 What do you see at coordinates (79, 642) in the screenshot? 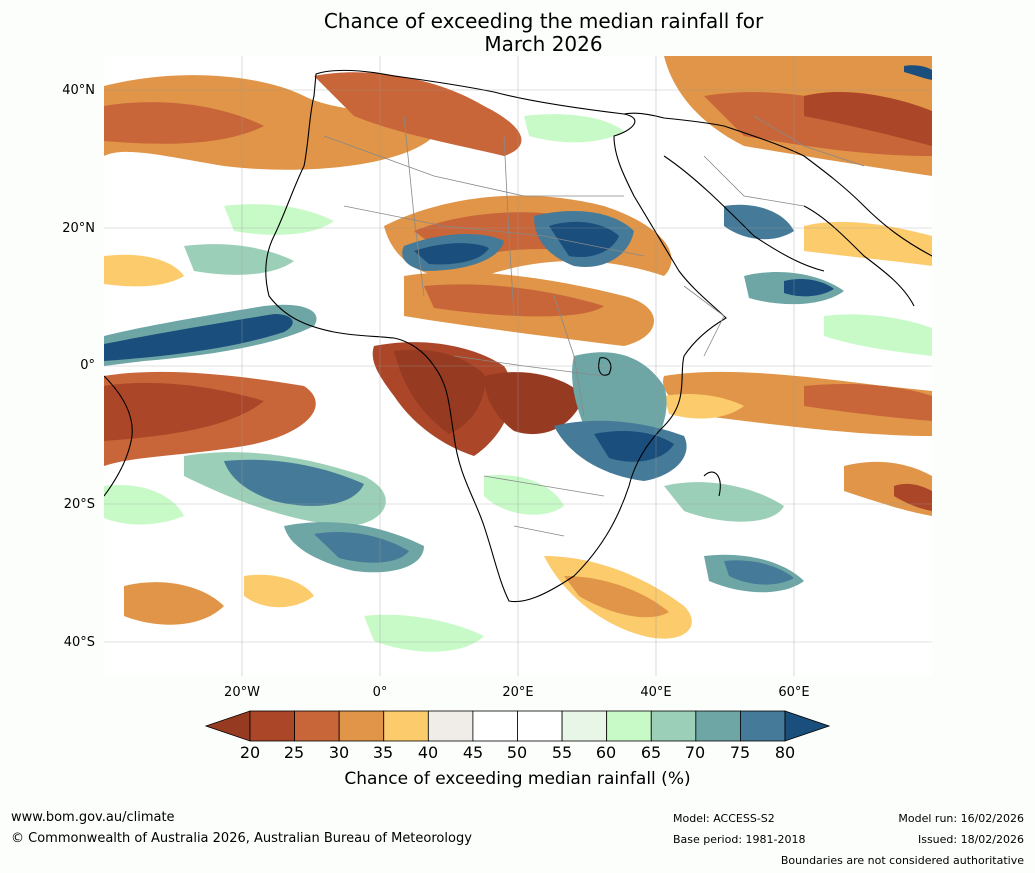
I see `lat-label-40s: 40°S` at bounding box center [79, 642].